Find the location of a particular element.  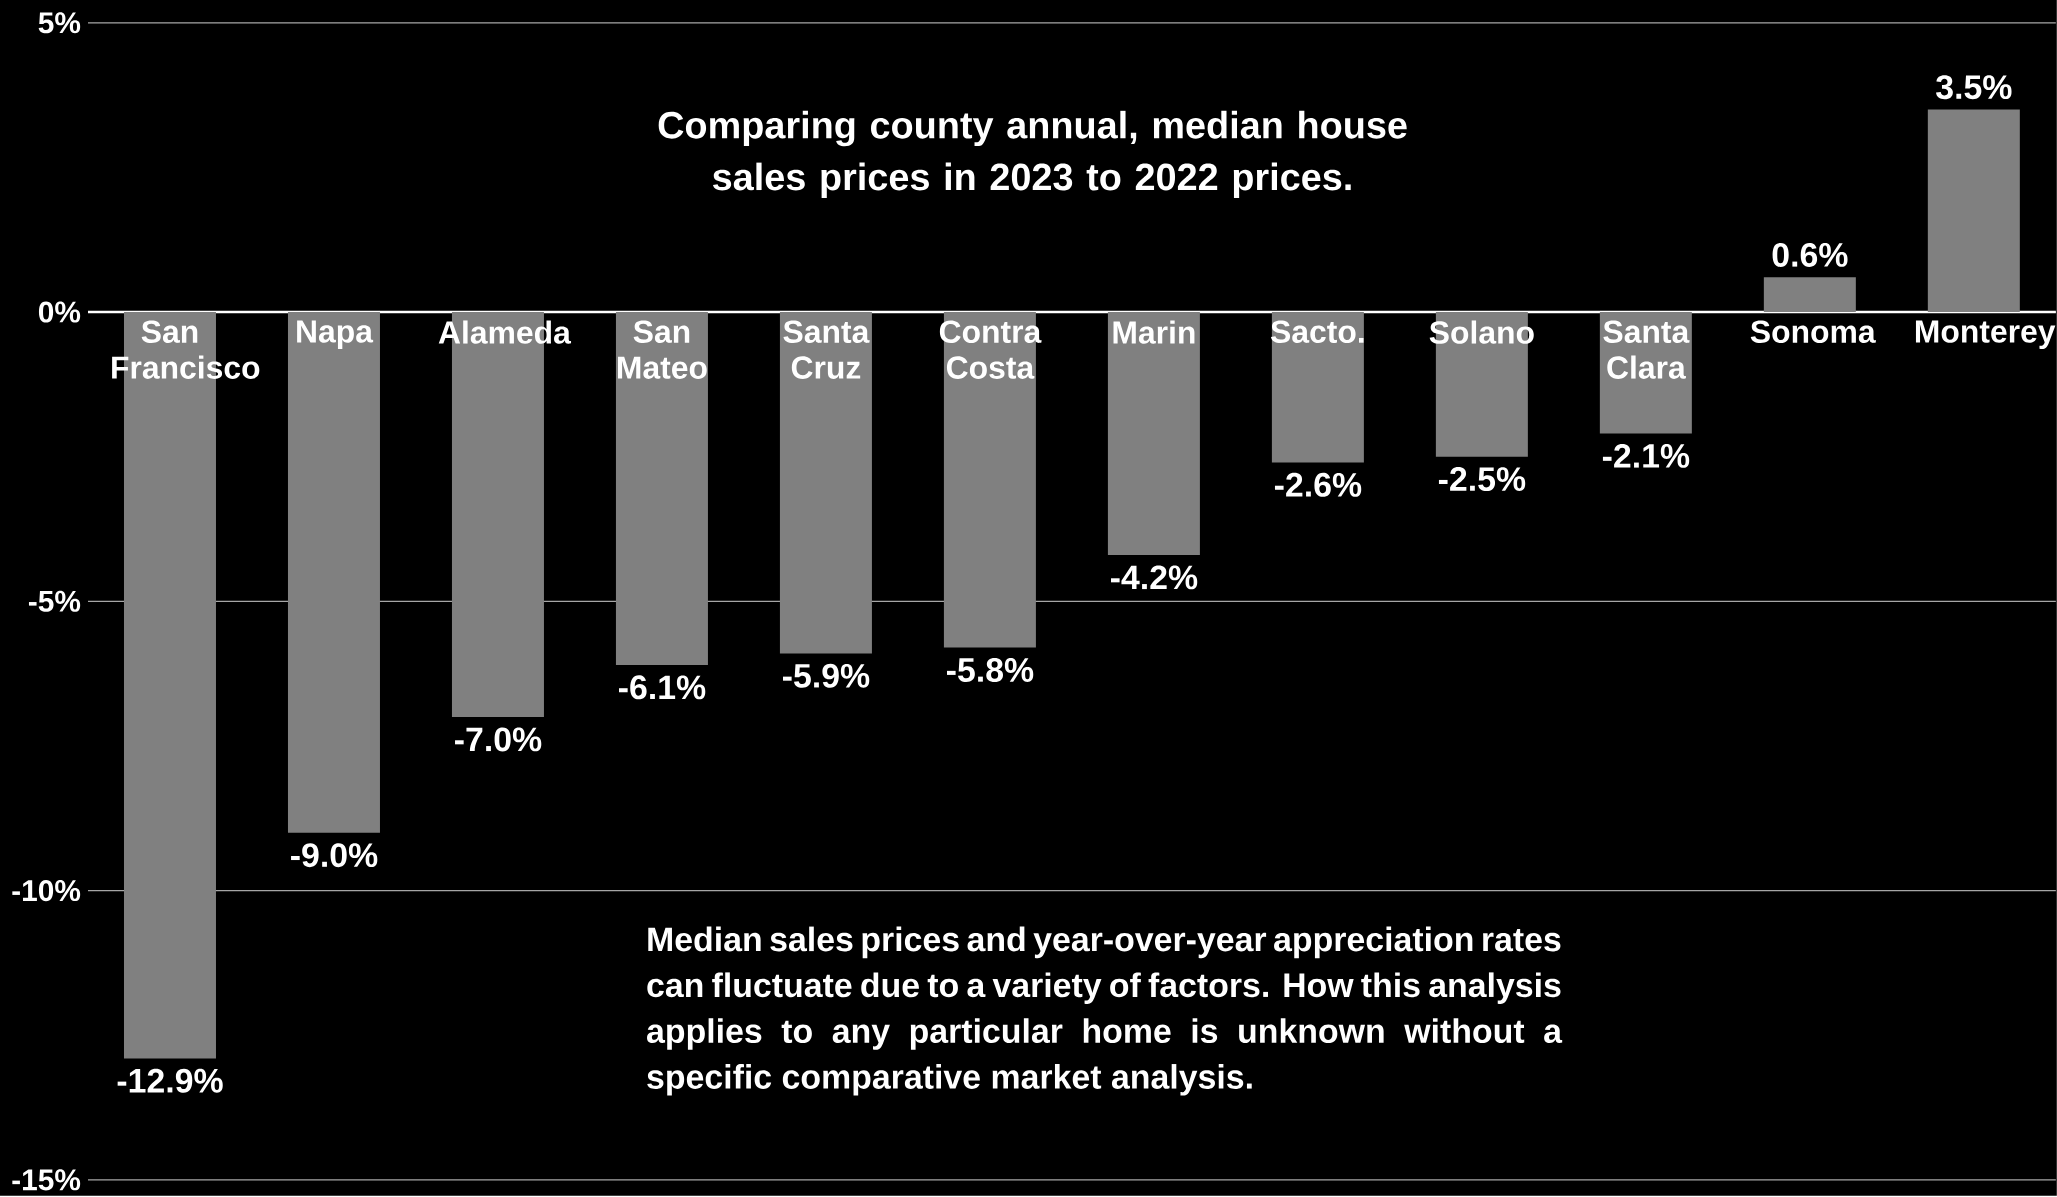

data-label: -9.0% is located at coordinates (334, 855).